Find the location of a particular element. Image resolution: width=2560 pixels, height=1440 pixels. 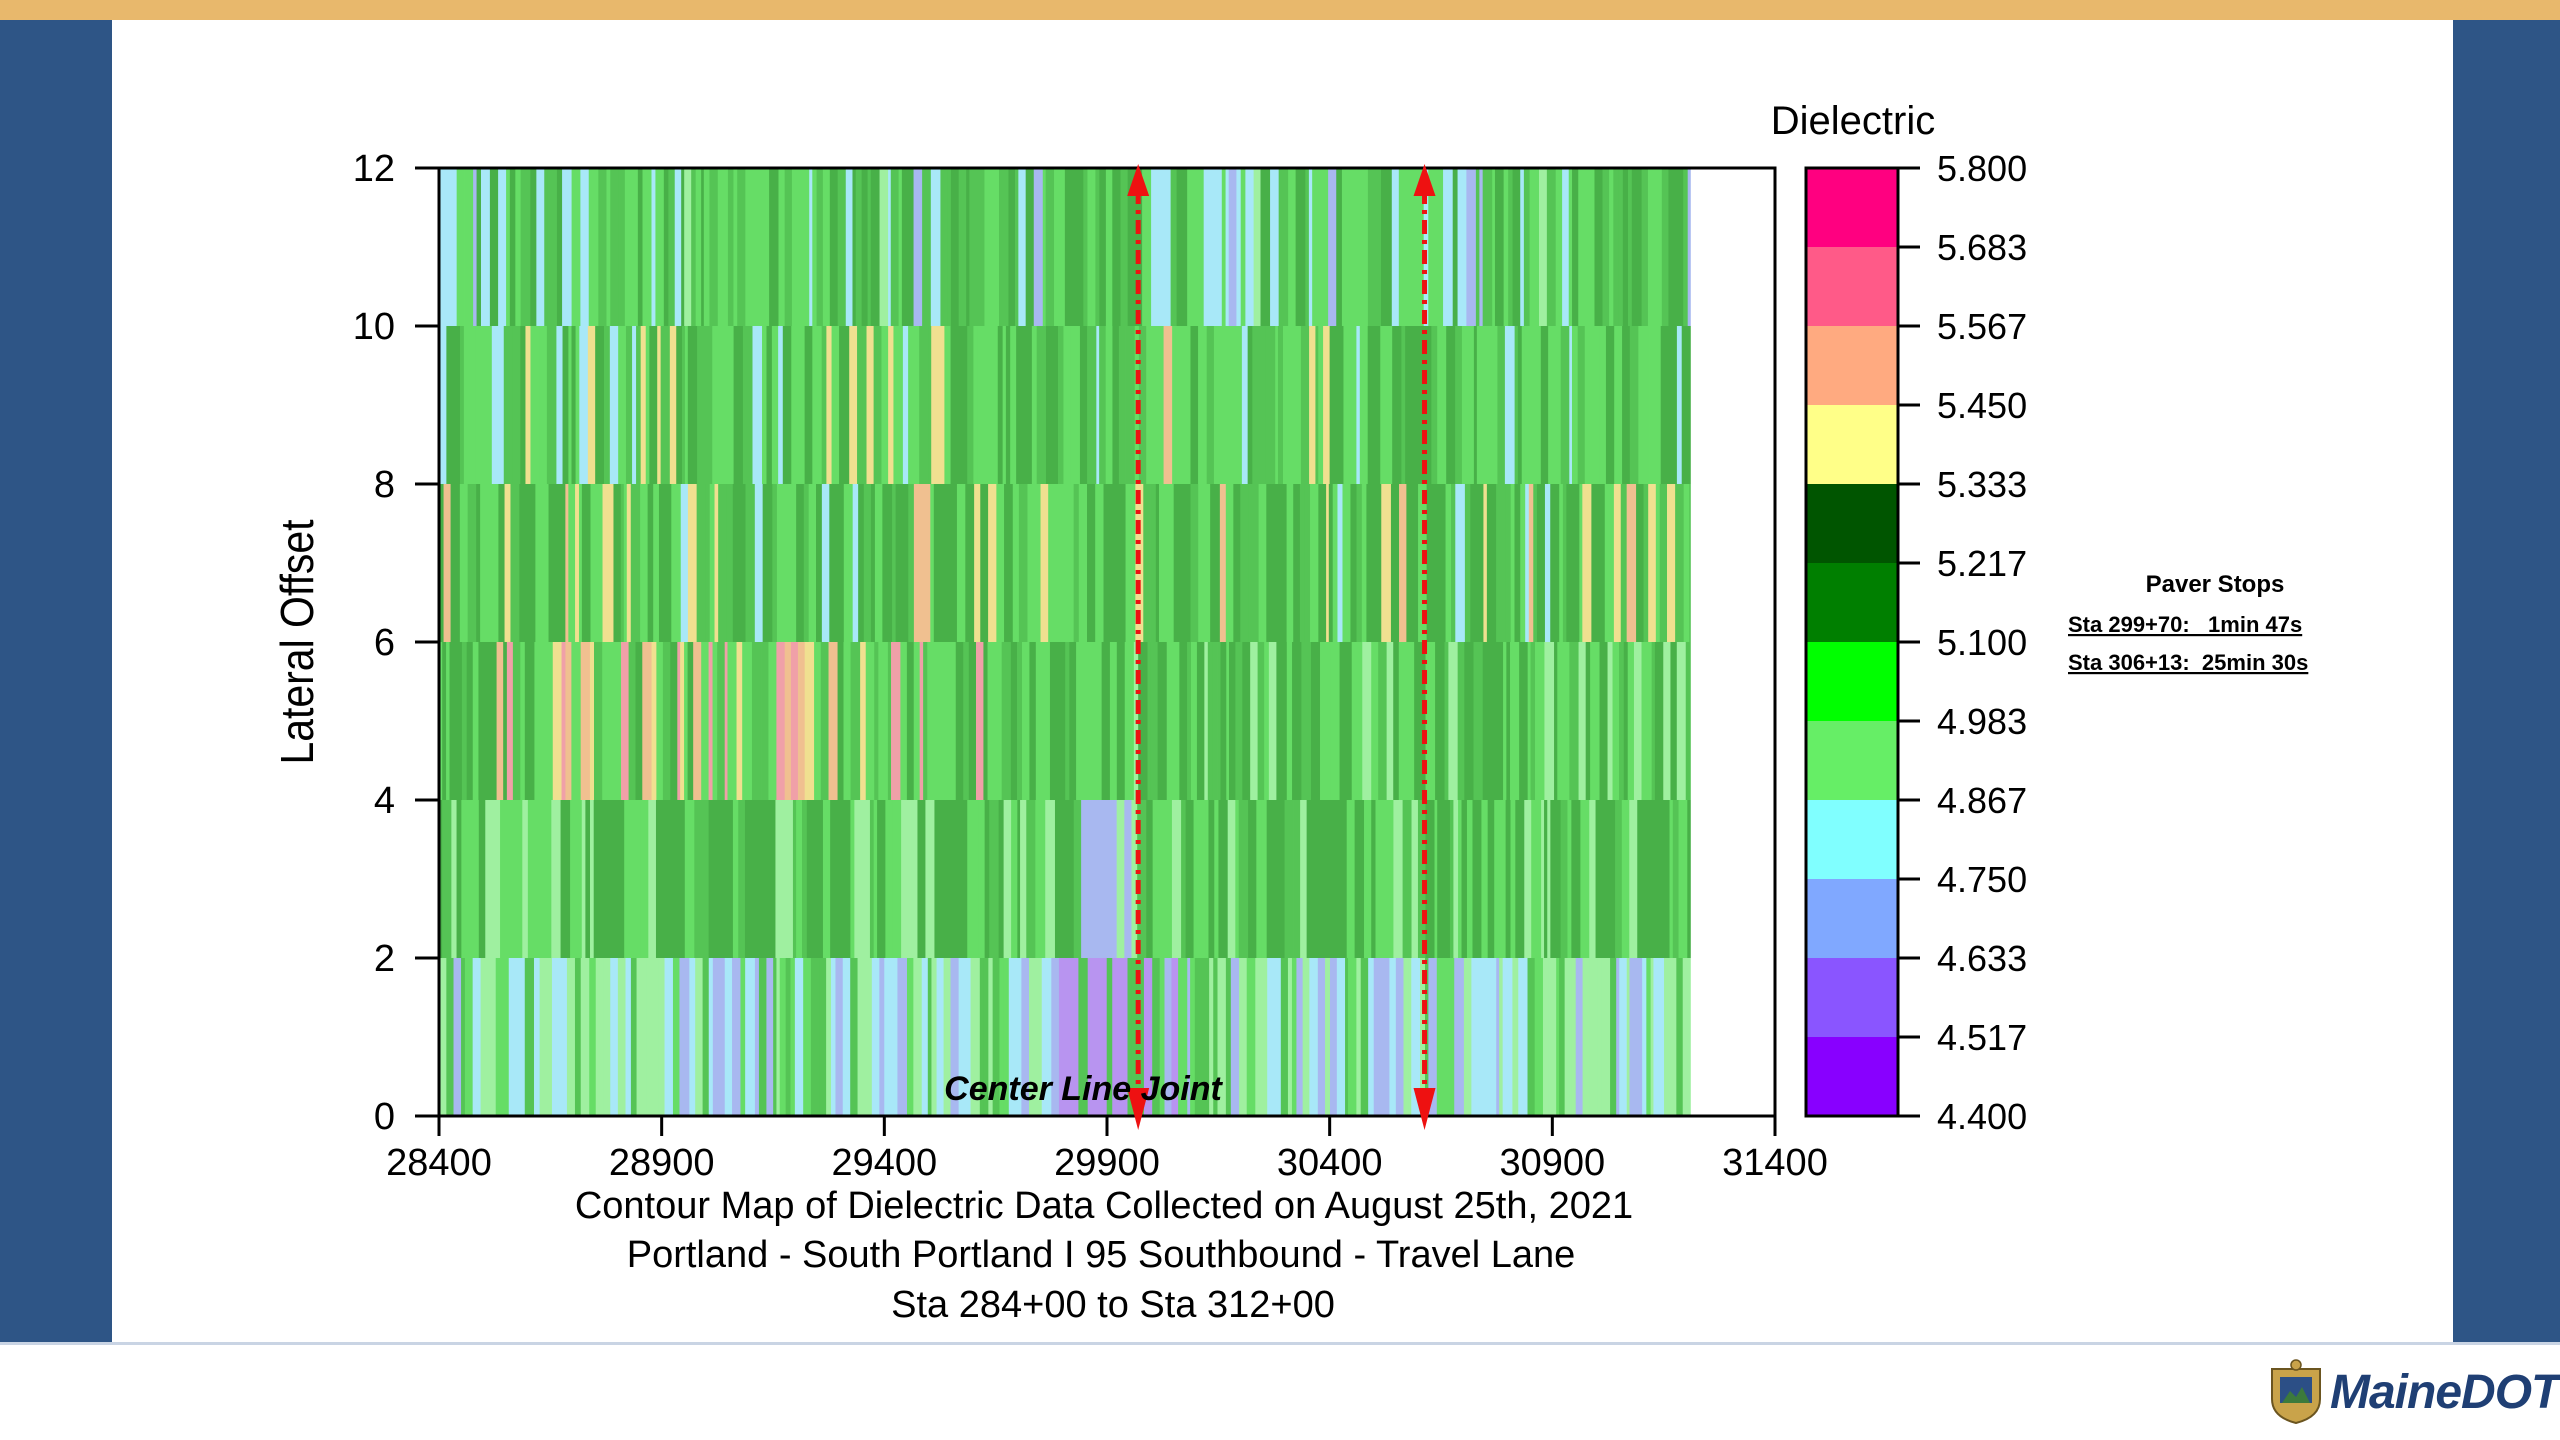

colorbar-segment is located at coordinates (1852, 1077).